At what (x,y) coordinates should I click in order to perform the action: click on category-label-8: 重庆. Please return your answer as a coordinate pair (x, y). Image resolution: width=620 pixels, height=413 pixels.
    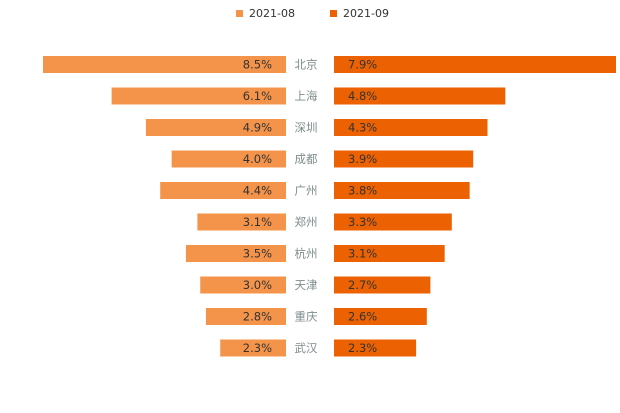
    Looking at the image, I should click on (306, 317).